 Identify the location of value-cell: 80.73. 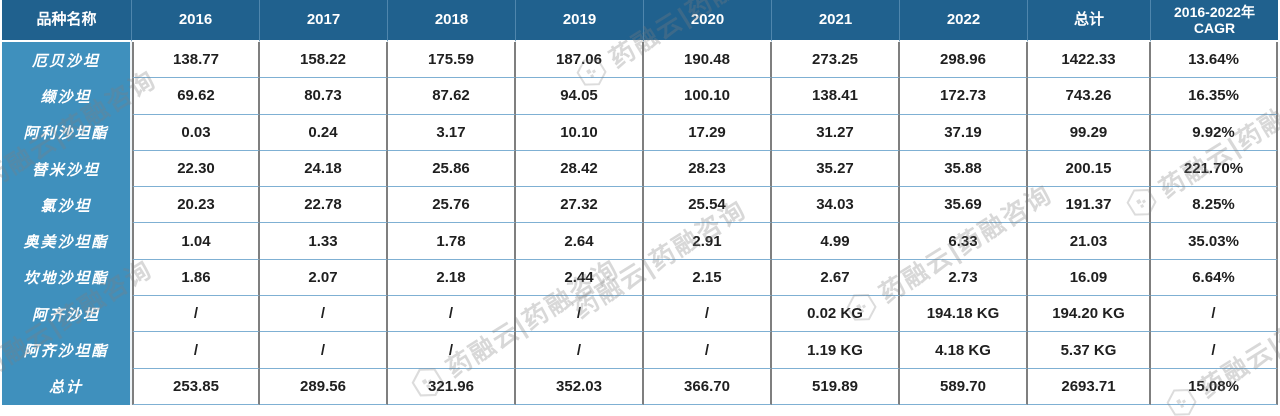
(324, 96).